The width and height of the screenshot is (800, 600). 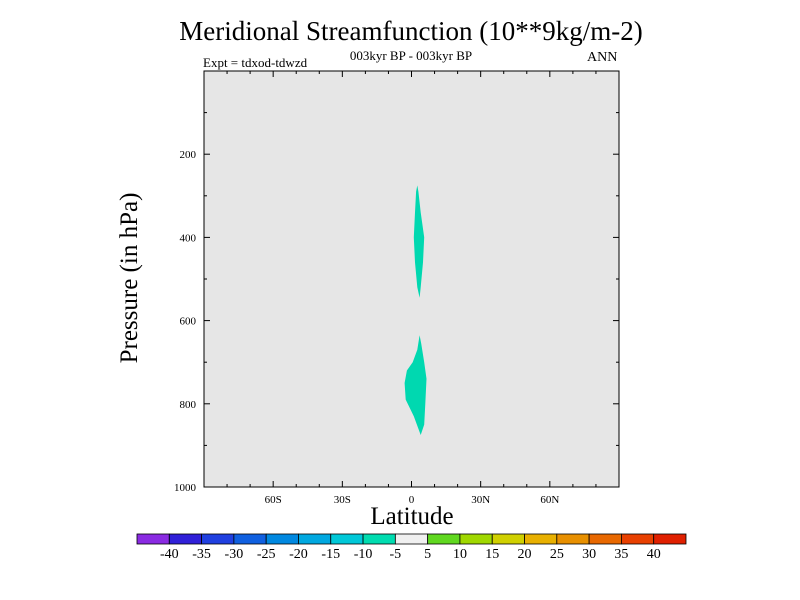 What do you see at coordinates (234, 554) in the screenshot?
I see `colorbar-label: -30` at bounding box center [234, 554].